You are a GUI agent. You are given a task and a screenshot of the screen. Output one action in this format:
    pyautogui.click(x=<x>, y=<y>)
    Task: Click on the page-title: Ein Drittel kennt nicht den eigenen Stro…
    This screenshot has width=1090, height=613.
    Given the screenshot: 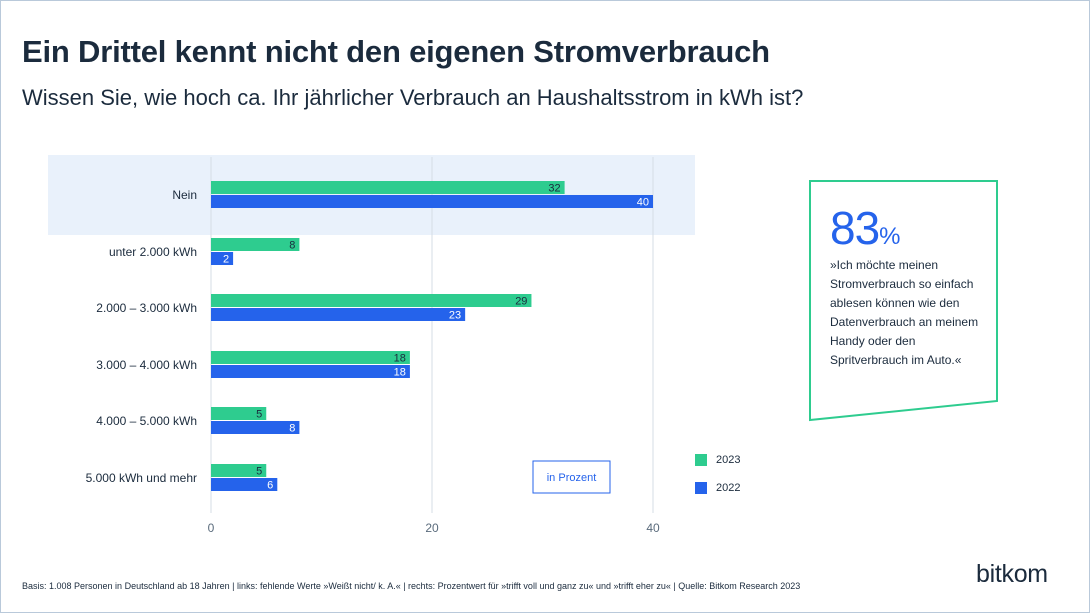 What is the action you would take?
    pyautogui.click(x=396, y=51)
    